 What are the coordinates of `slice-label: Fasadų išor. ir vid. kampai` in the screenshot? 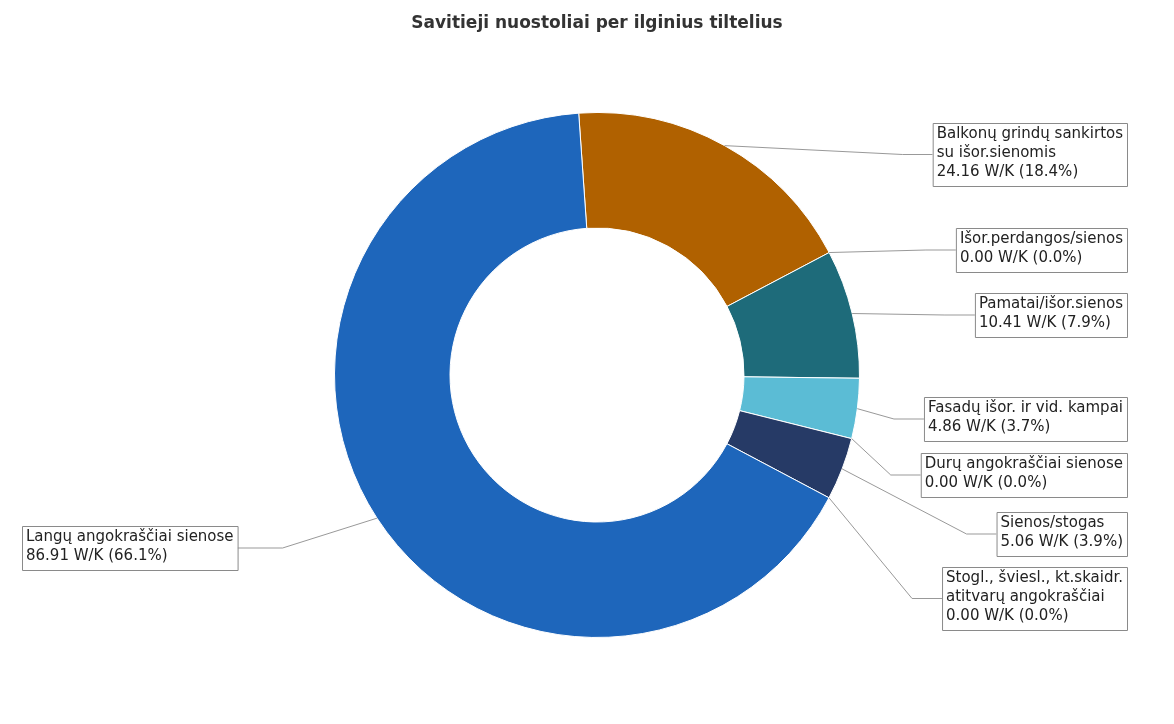 It's located at (1025, 407).